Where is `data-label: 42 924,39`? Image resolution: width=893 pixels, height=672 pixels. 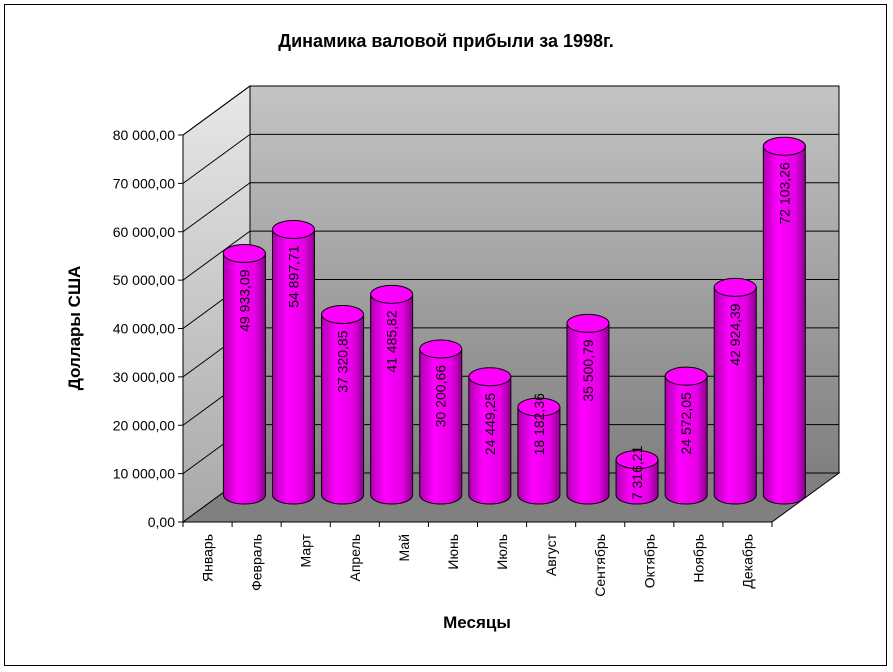 data-label: 42 924,39 is located at coordinates (735, 334).